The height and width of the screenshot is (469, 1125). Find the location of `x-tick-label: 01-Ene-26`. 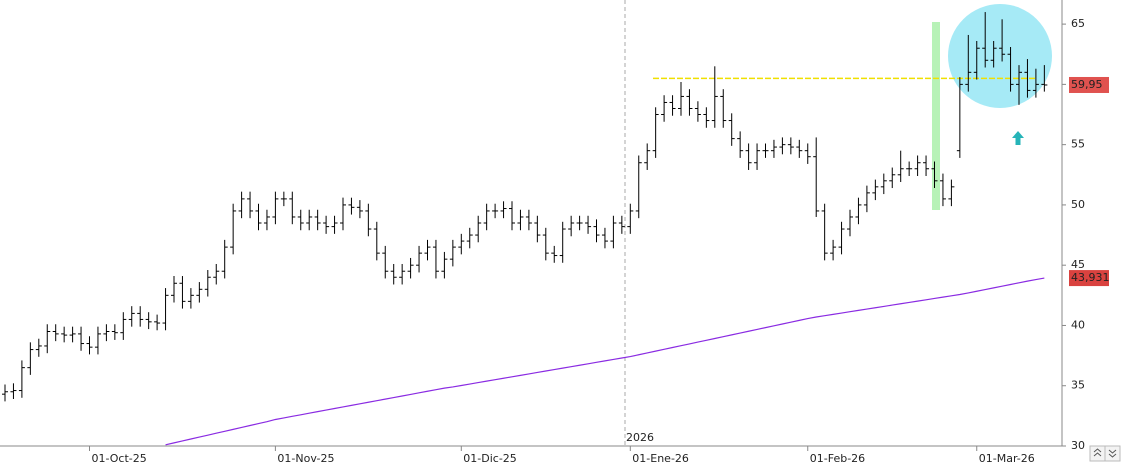

x-tick-label: 01-Ene-26 is located at coordinates (660, 458).